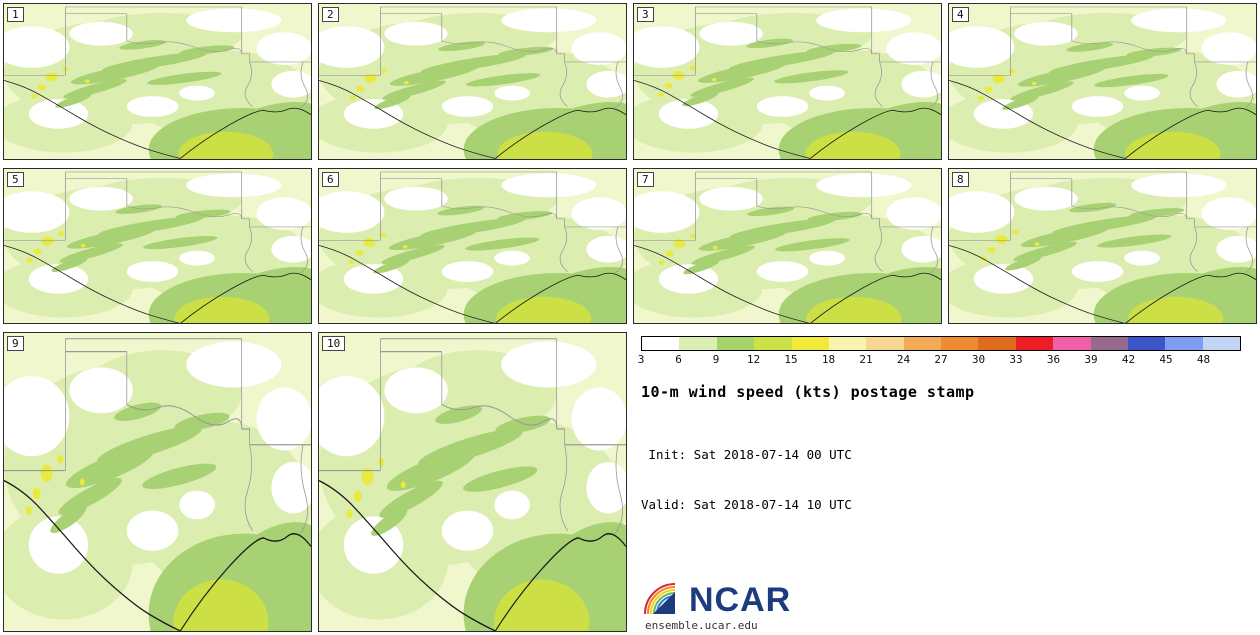 The image size is (1260, 635). I want to click on colorbar-tick: 33, so click(1016, 359).